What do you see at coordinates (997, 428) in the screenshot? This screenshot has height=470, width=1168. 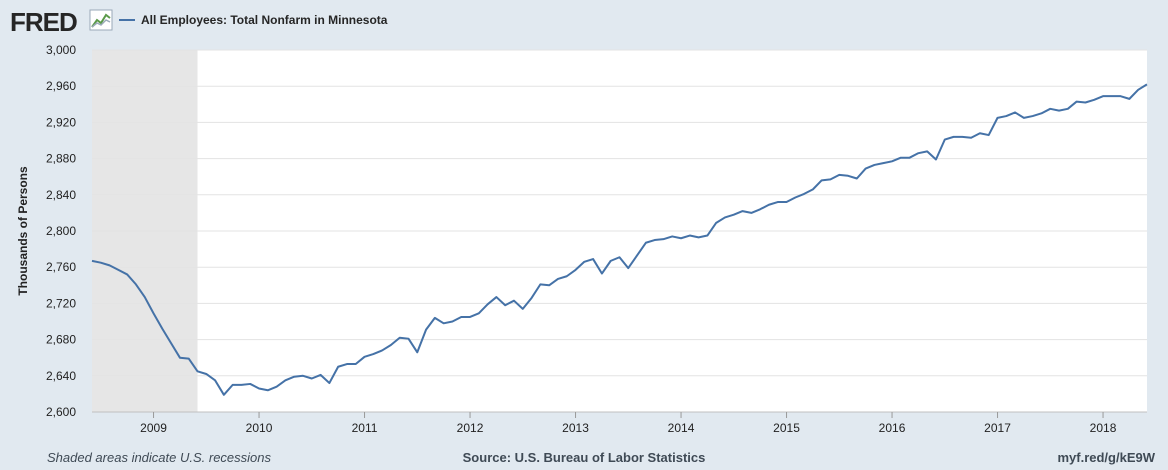 I see `x-tick-label: 2017` at bounding box center [997, 428].